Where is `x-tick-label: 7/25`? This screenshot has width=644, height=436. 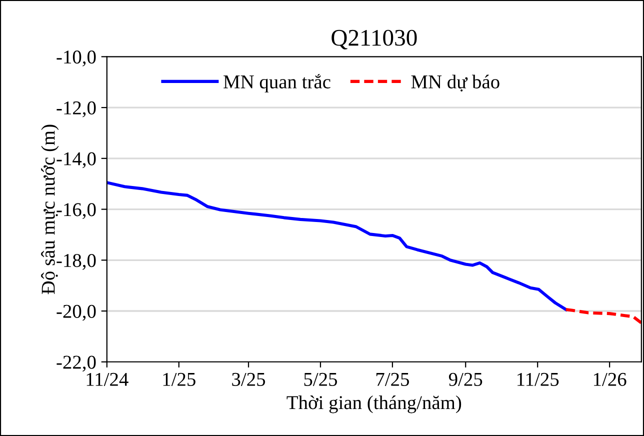 x-tick-label: 7/25 is located at coordinates (392, 379).